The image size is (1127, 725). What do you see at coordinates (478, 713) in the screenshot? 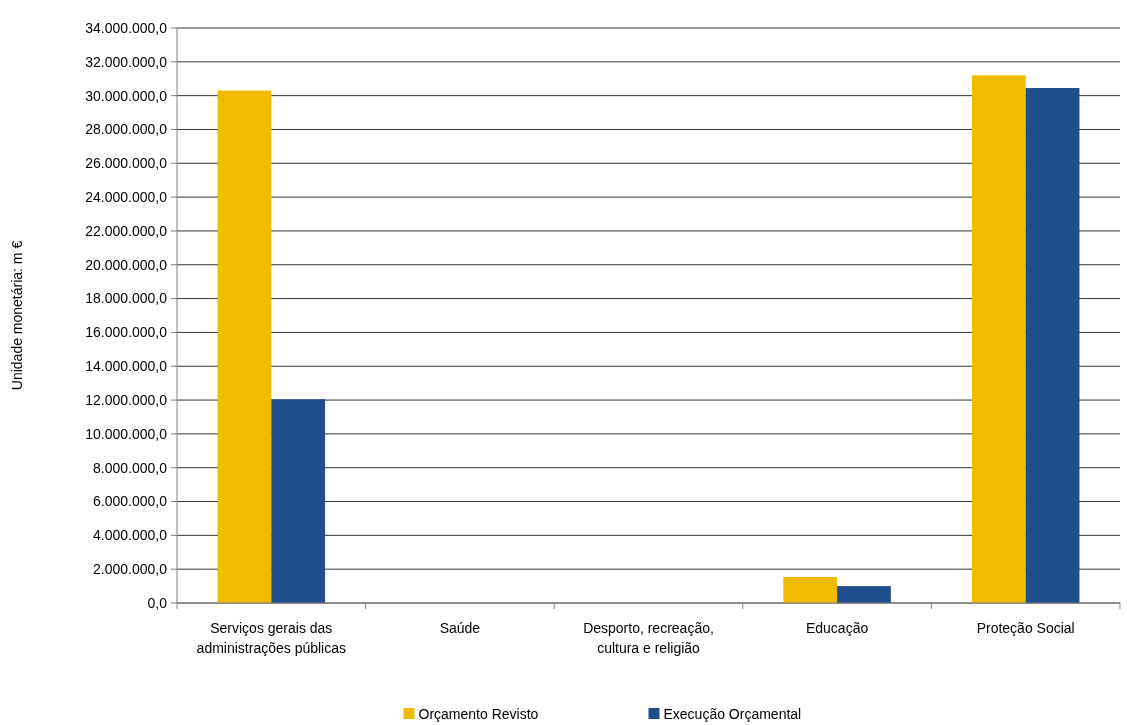
I see `legend-label: Orçamento Revisto` at bounding box center [478, 713].